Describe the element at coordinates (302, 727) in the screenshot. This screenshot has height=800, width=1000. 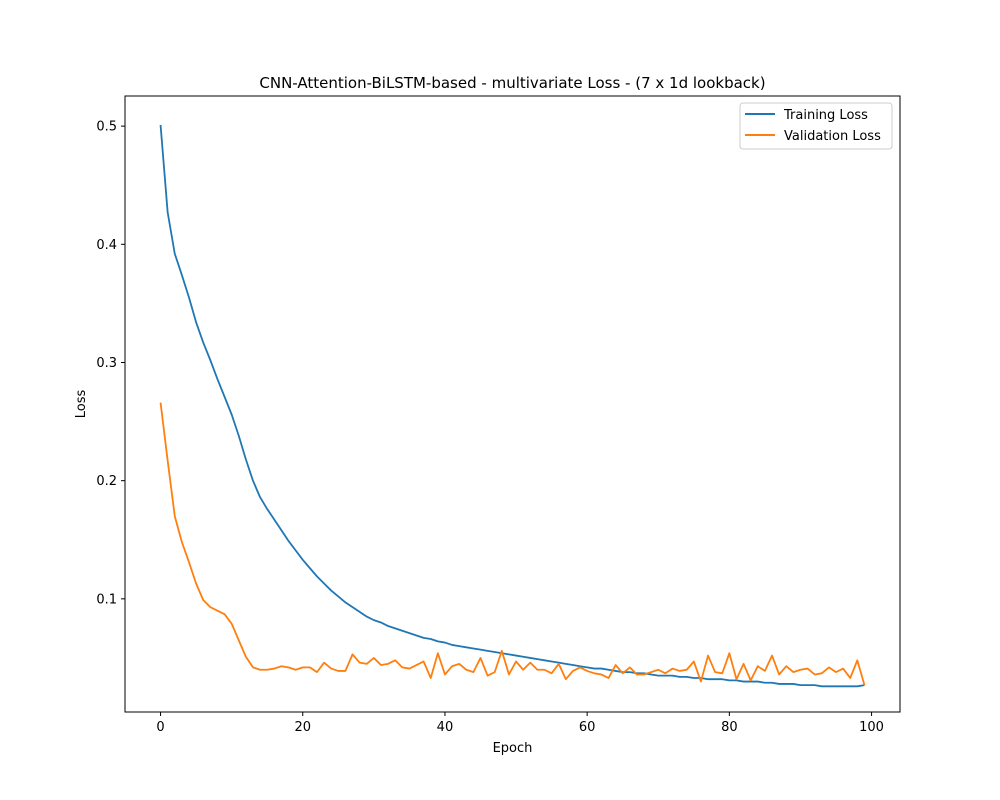
I see `x-tick-label: 20` at that location.